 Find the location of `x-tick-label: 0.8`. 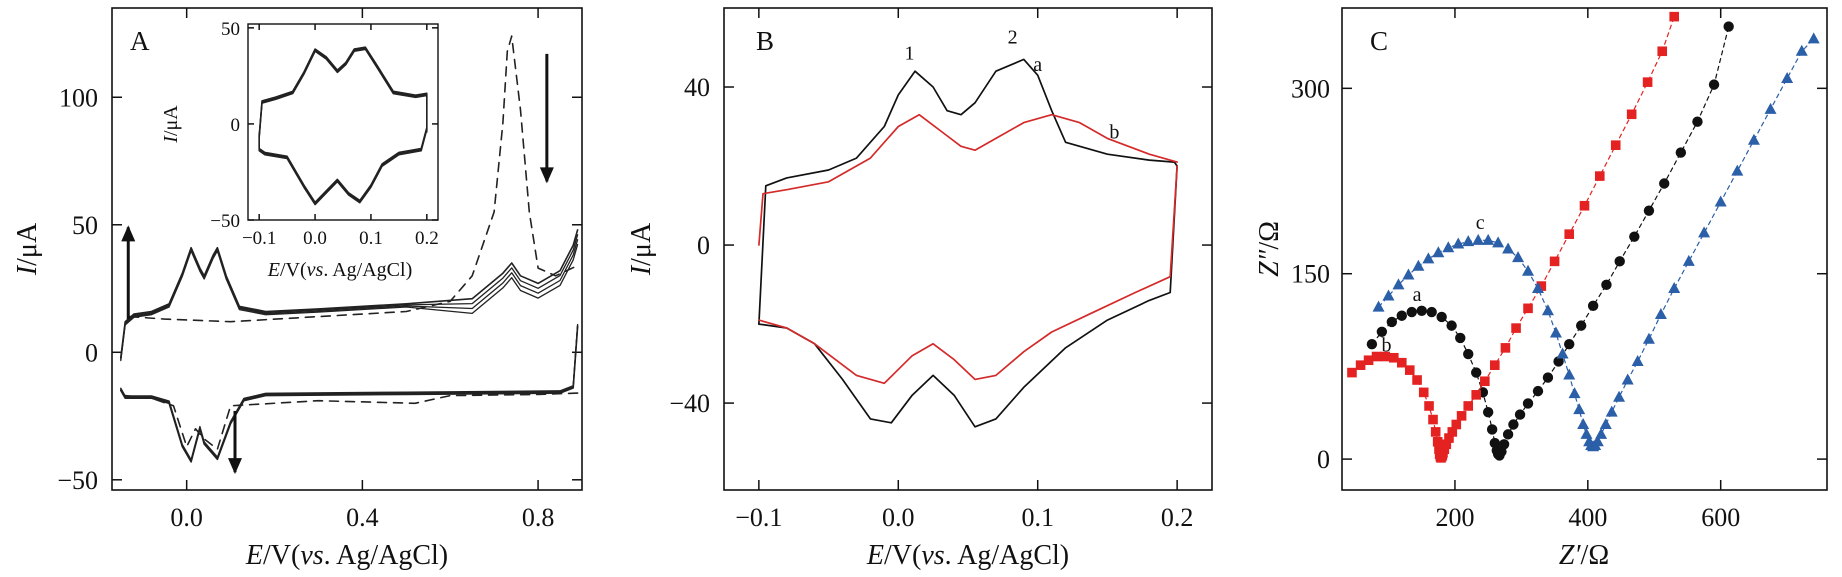

x-tick-label: 0.8 is located at coordinates (538, 517).